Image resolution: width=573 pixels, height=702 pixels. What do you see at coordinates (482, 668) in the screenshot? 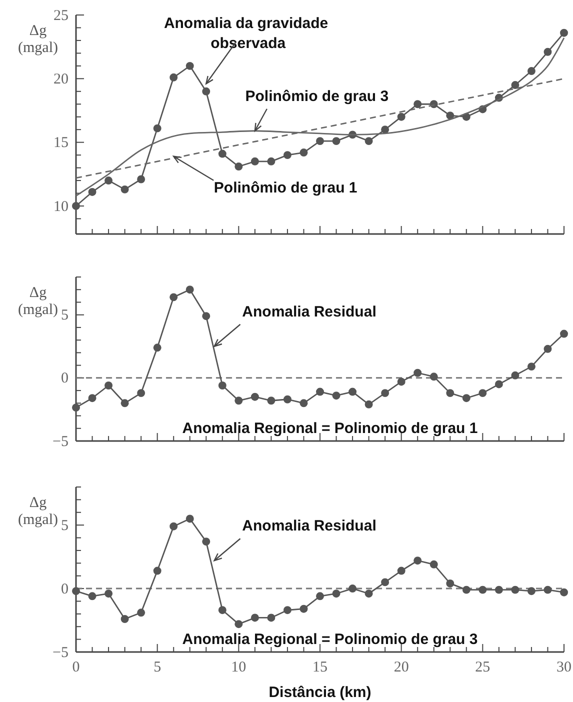
I see `x-tick-label: 25` at bounding box center [482, 668].